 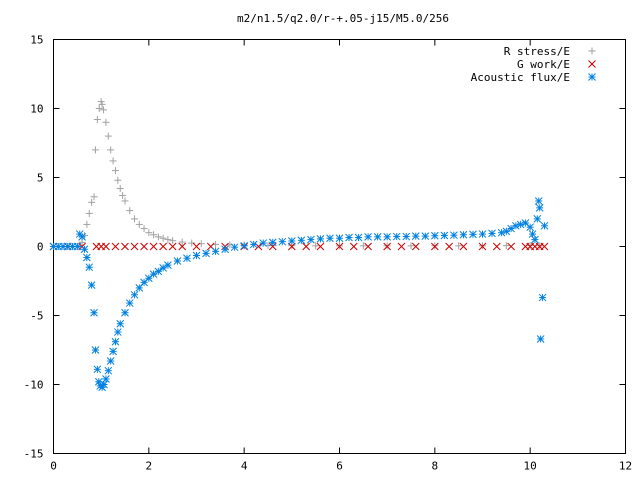 I want to click on x-tick-label: 12, so click(x=625, y=466).